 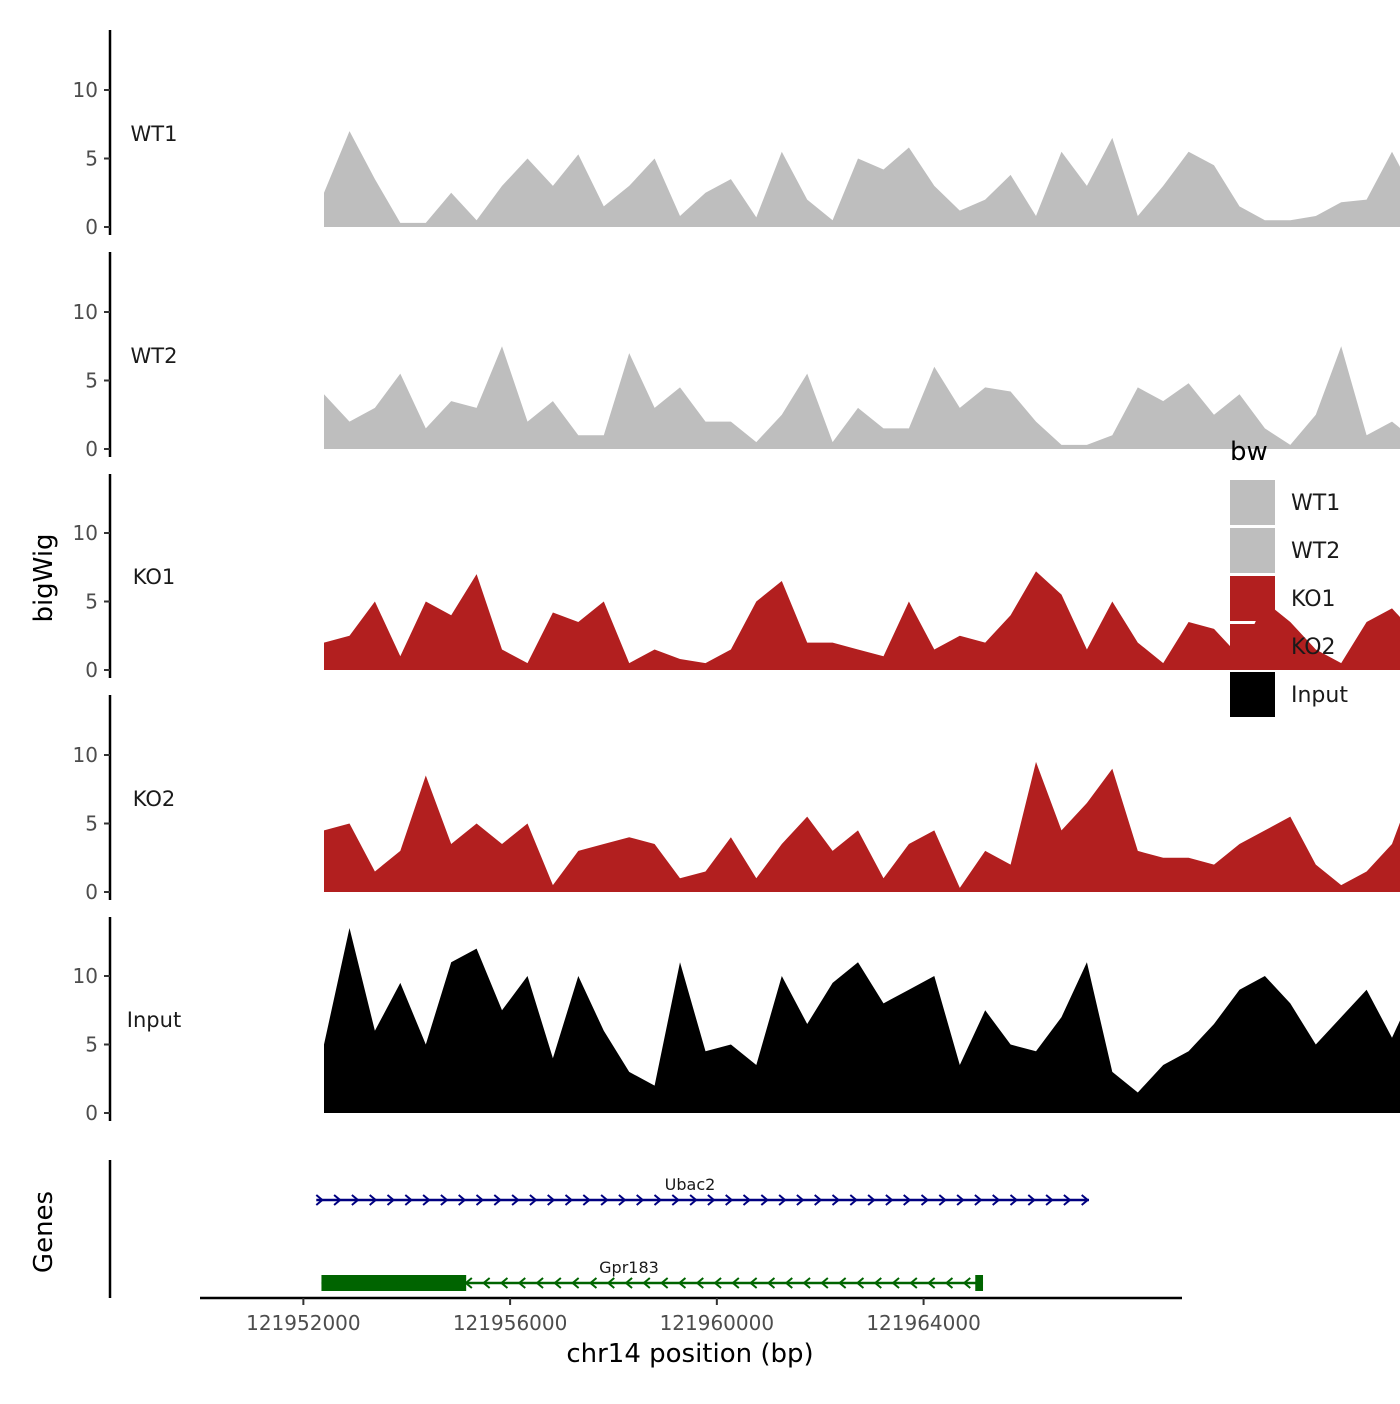 I want to click on x-tick-label: 121952000, so click(x=303, y=1323).